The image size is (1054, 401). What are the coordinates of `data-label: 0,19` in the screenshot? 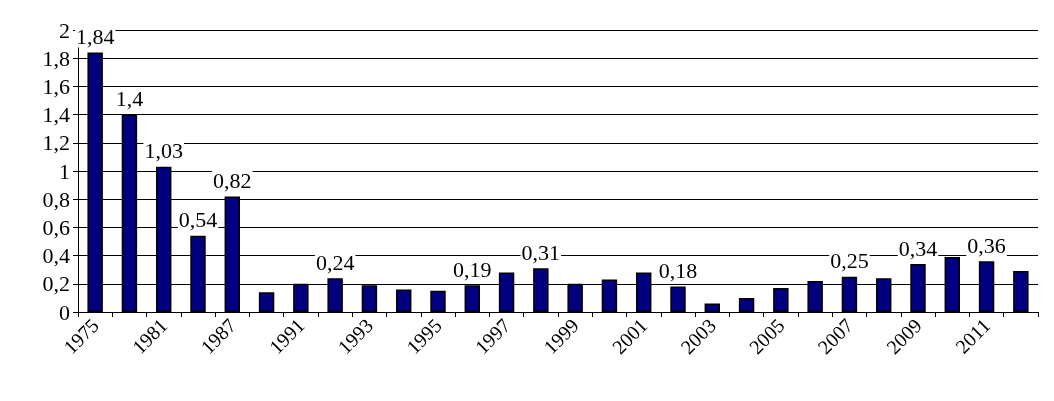 It's located at (472, 269).